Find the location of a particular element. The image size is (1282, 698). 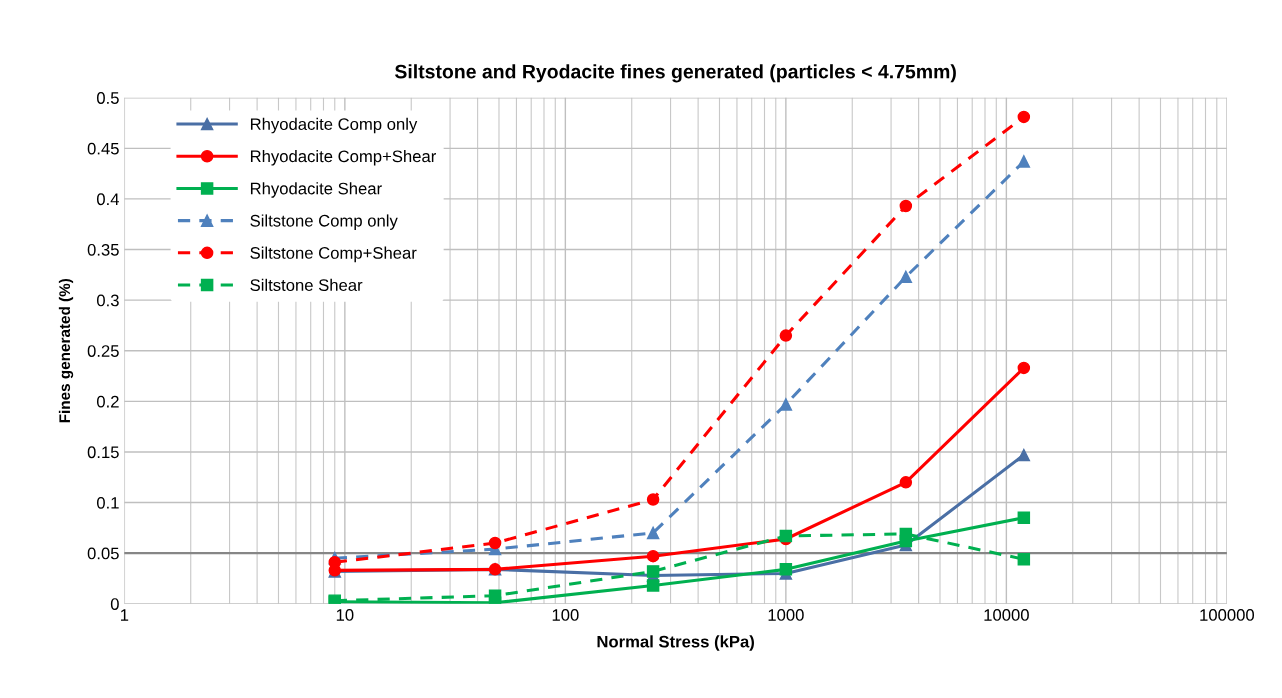

legend-label: Siltstone Shear is located at coordinates (306, 285).